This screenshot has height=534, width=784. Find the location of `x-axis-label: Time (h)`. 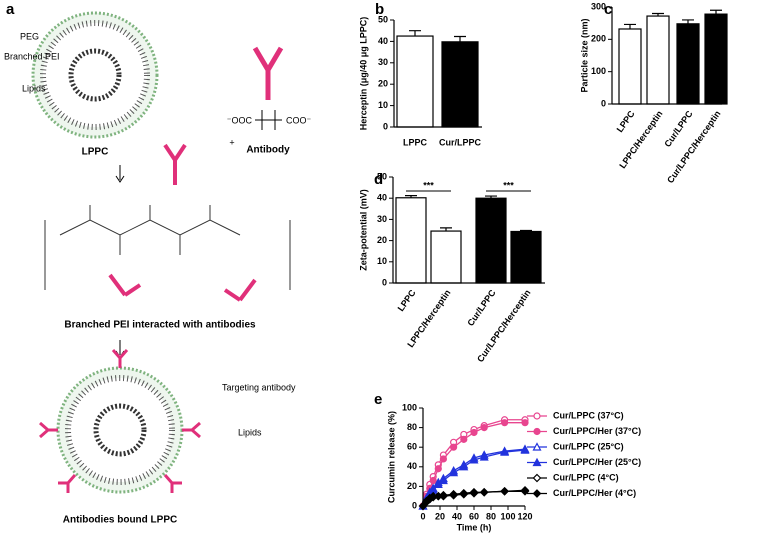

x-axis-label: Time (h) is located at coordinates (474, 527).